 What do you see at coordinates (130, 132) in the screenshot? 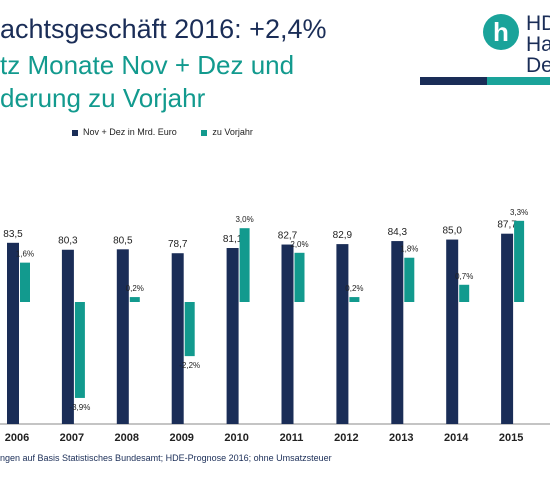
I see `legend-label-series-1: Nov + Dez in Mrd. Euro` at bounding box center [130, 132].